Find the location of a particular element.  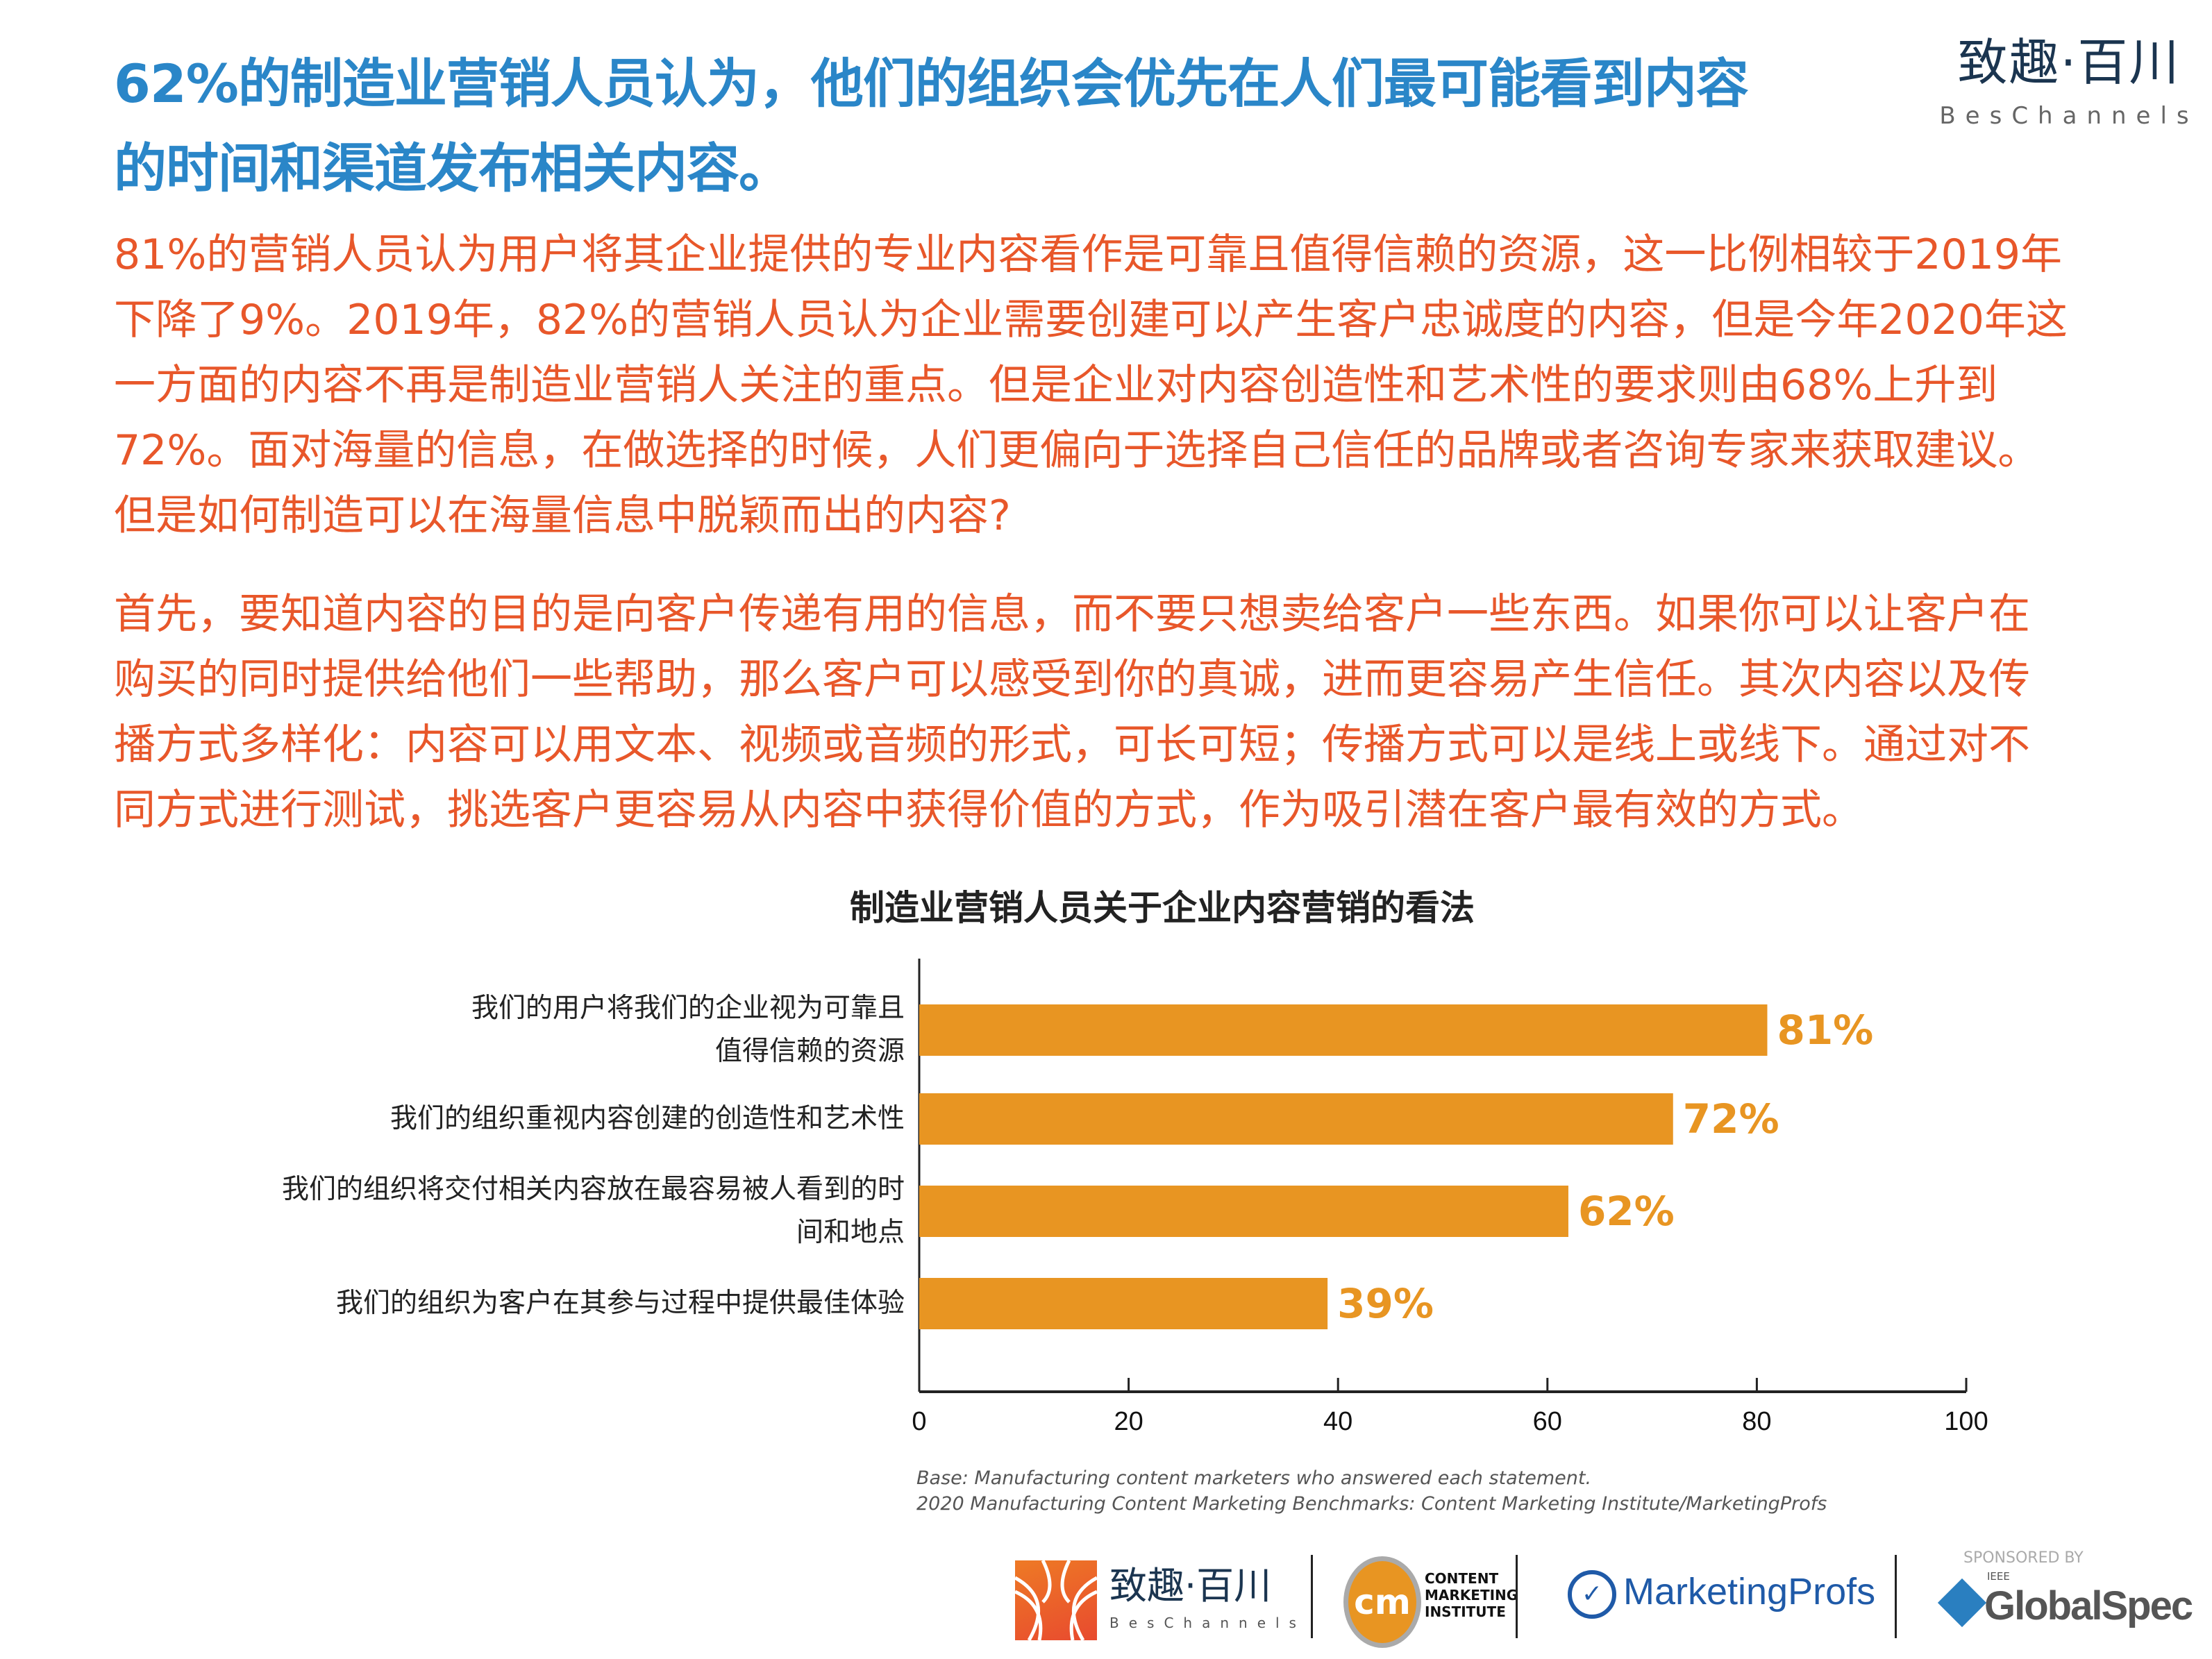

footer-beschannels-logo: 致趣·百川 BesChannels is located at coordinates (1208, 1596).